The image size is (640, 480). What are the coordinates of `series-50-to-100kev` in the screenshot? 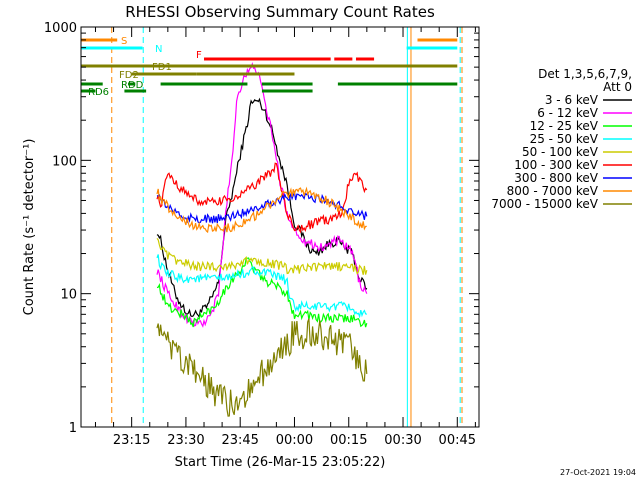 It's located at (262, 256).